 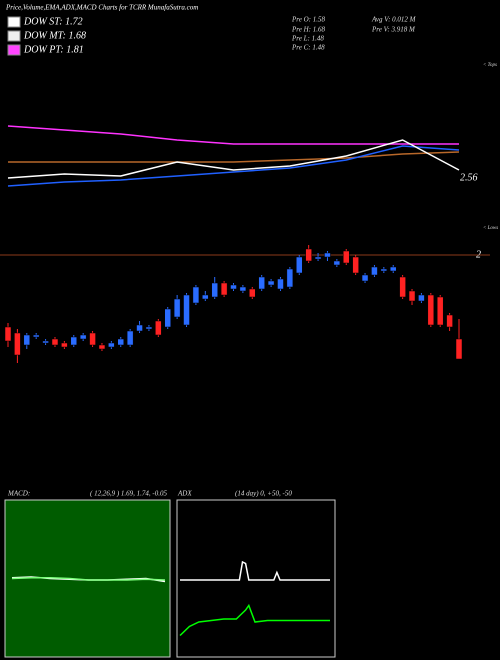 What do you see at coordinates (469, 177) in the screenshot?
I see `y-tick-label: 2.56` at bounding box center [469, 177].